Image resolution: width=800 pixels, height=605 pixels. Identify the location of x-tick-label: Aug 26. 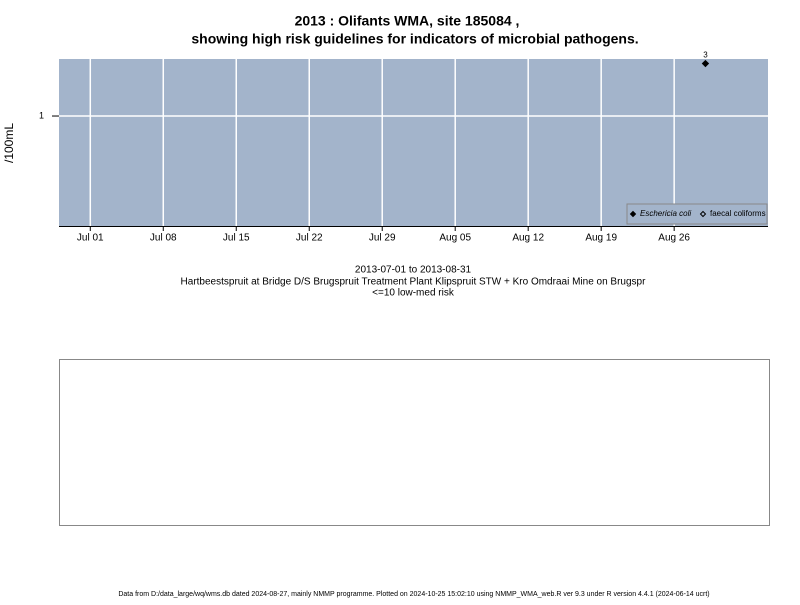
(674, 238).